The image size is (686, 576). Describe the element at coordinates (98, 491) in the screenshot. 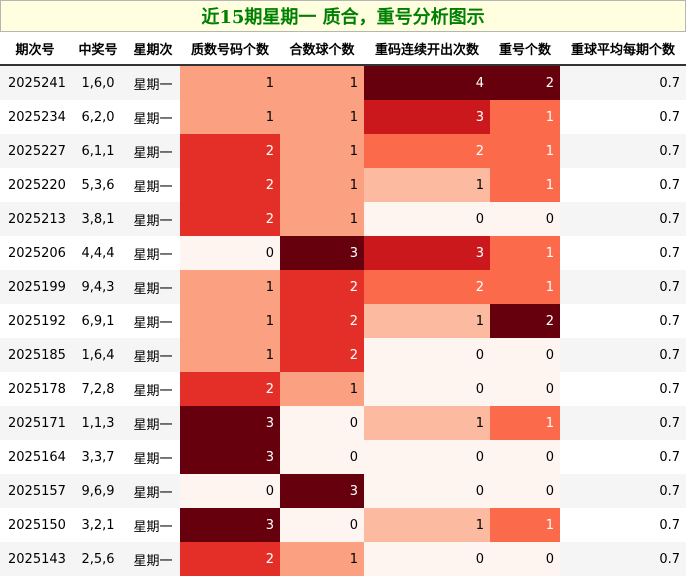

I see `numbers-cell: 9,6,9` at that location.